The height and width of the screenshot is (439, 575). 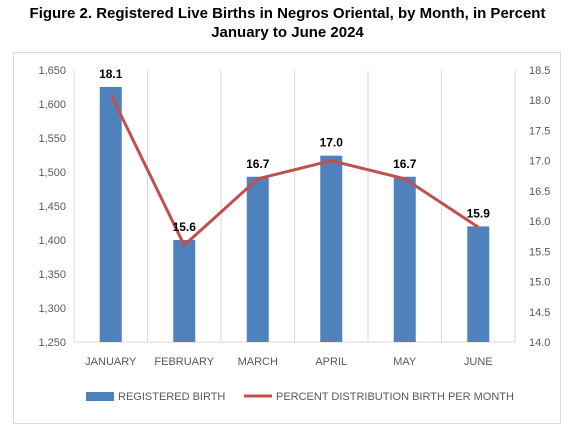 I want to click on legend-bar-label: REGISTERED BIRTH, so click(x=171, y=397).